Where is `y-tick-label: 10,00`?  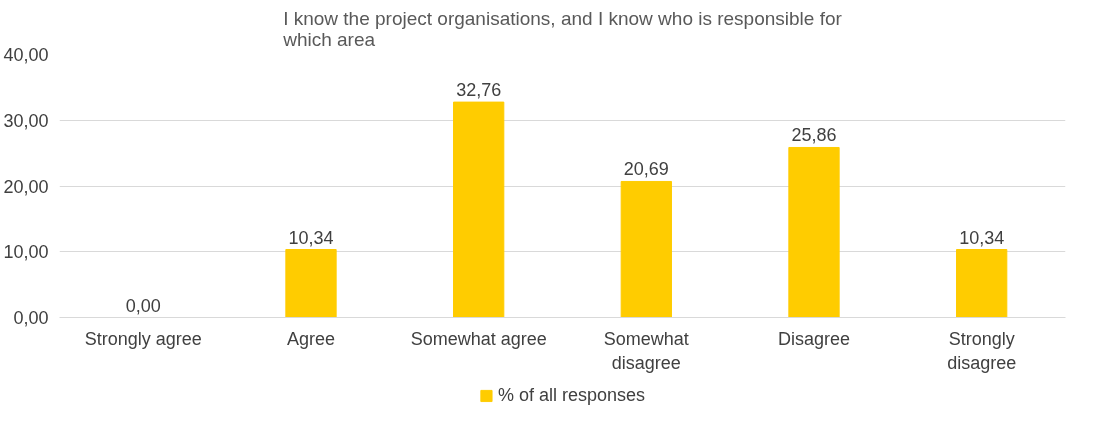 y-tick-label: 10,00 is located at coordinates (26, 252).